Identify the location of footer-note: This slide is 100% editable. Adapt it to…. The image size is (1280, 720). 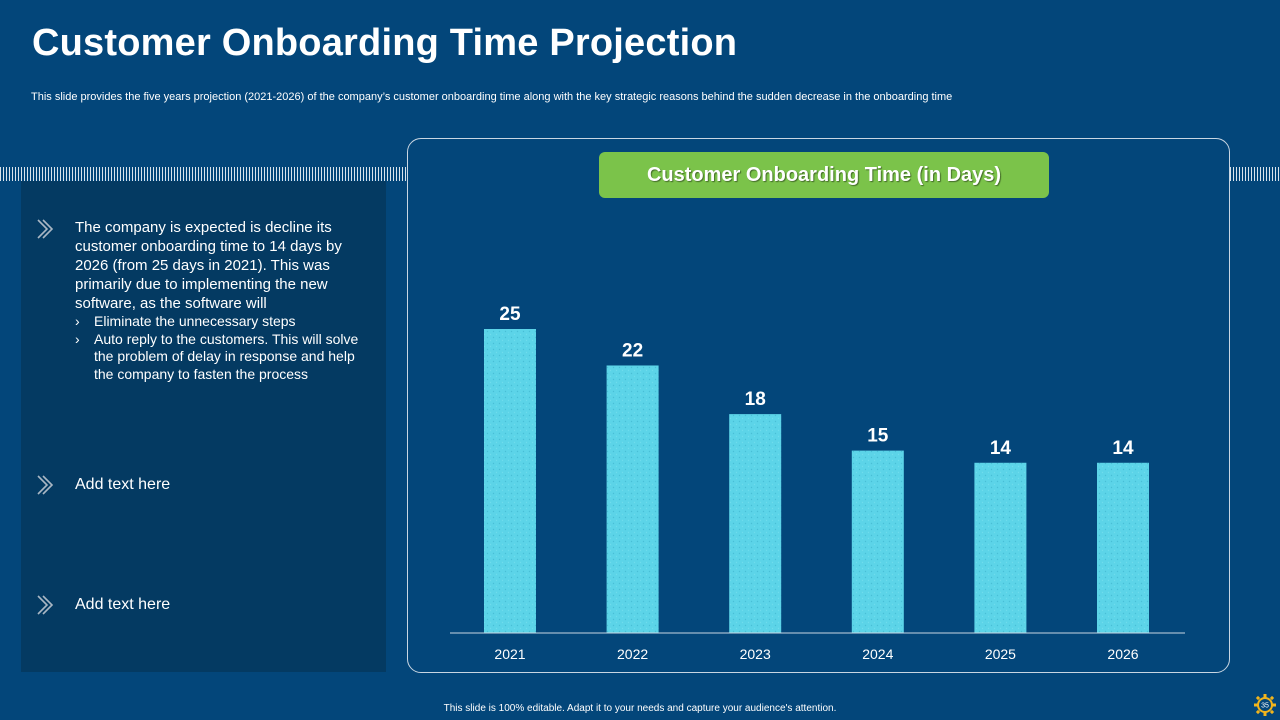
(640, 708).